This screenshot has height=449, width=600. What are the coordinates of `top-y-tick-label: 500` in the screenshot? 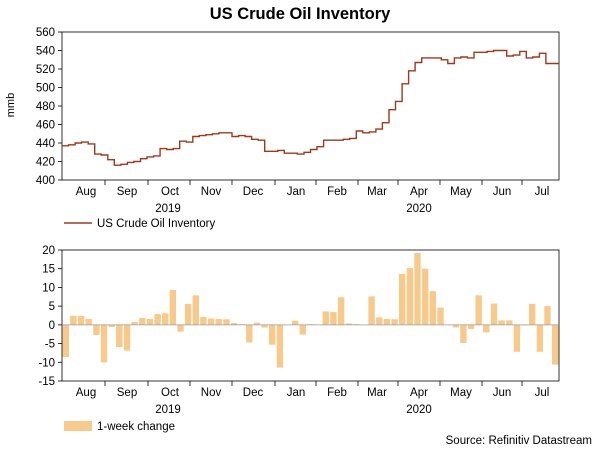 It's located at (45, 89).